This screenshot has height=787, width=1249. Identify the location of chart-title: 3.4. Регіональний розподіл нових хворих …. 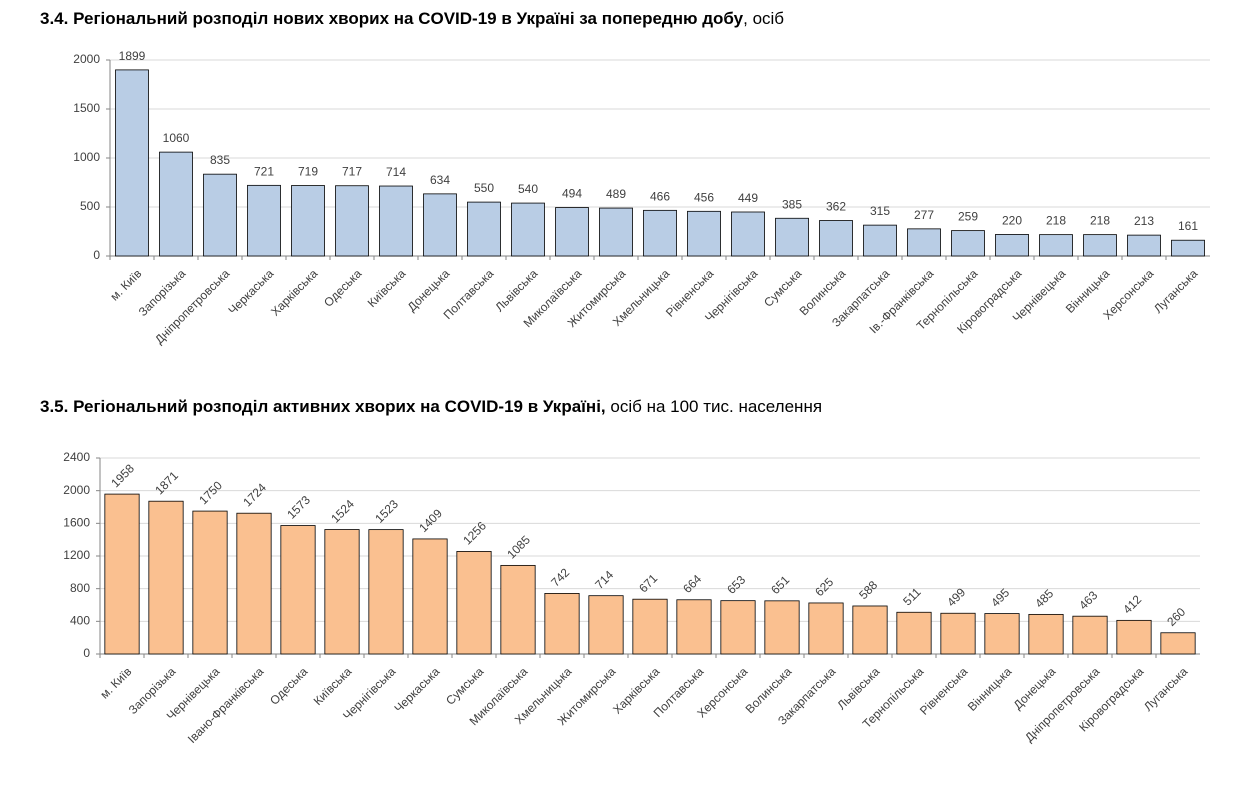
(412, 18).